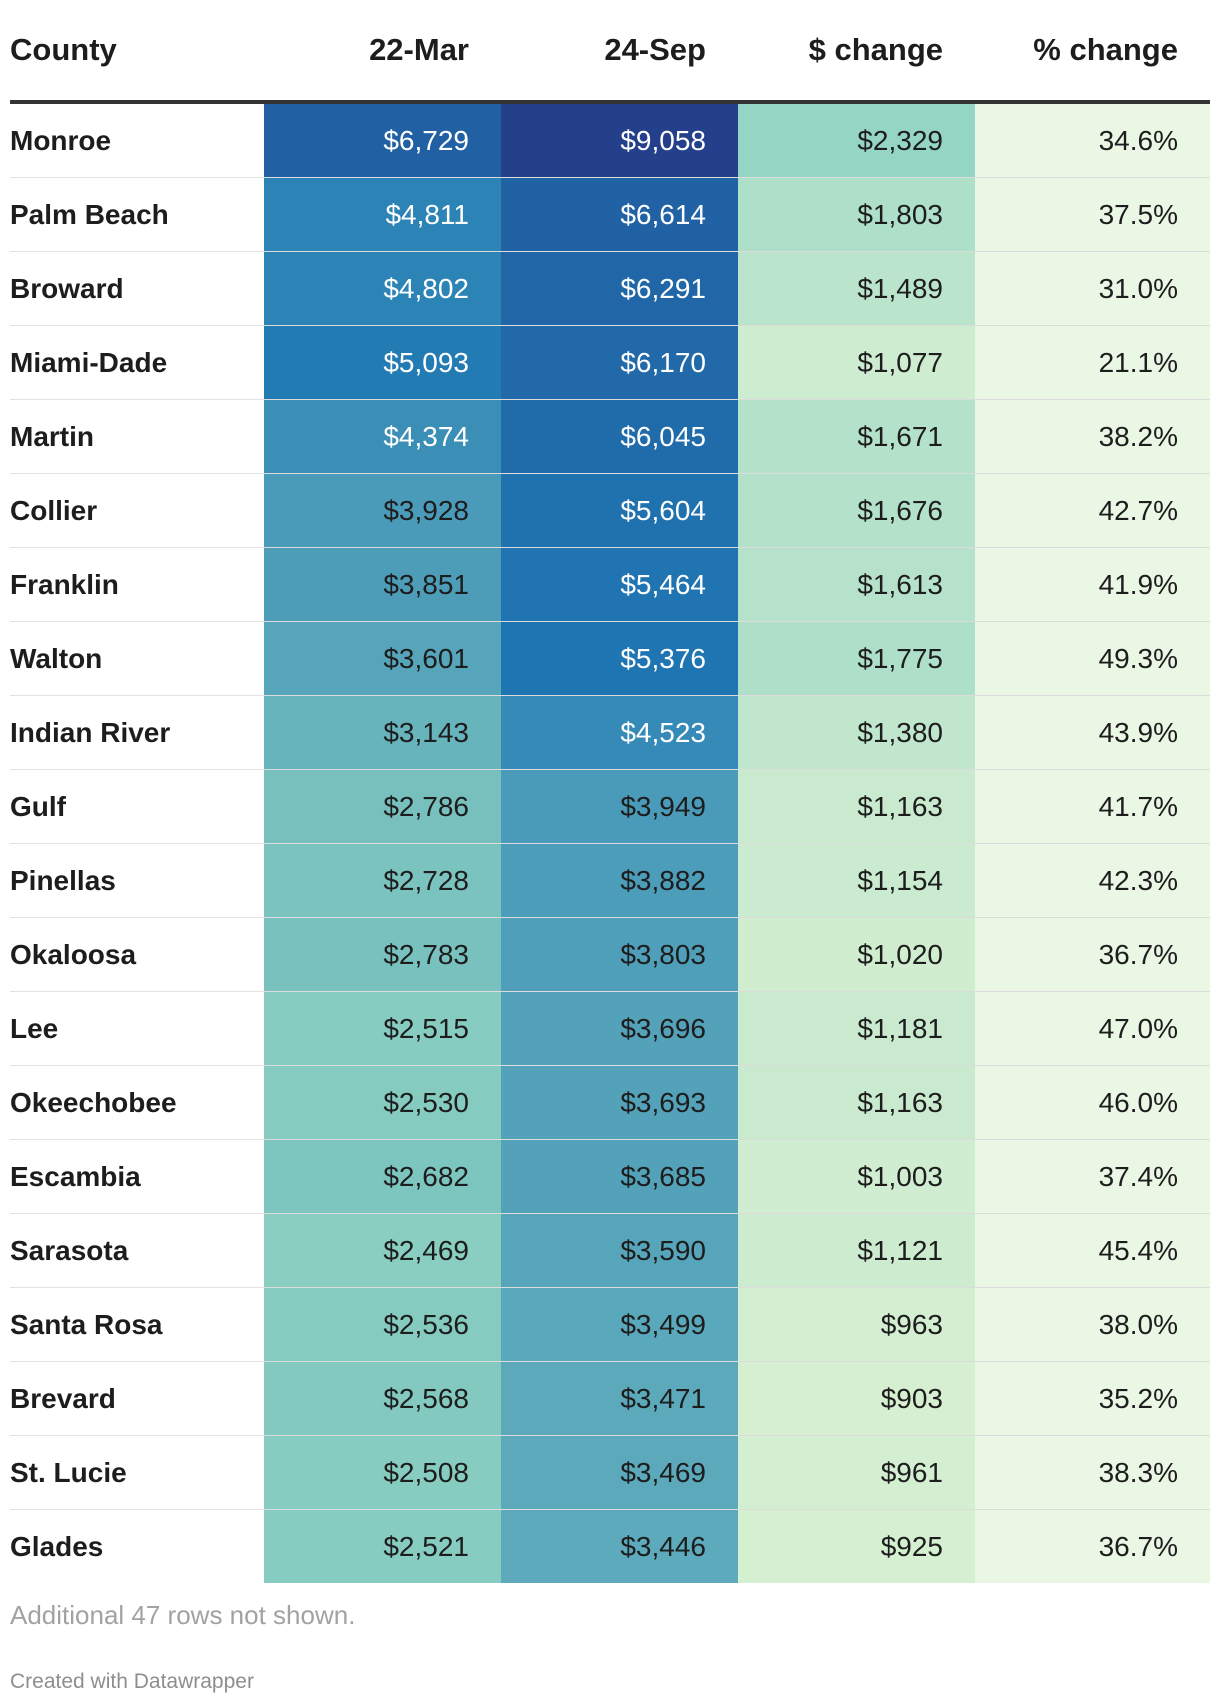 Image resolution: width=1220 pixels, height=1706 pixels. I want to click on table-row: Okeechobee $2,530 $3,693 $1,163 46.0%, so click(610, 1102).